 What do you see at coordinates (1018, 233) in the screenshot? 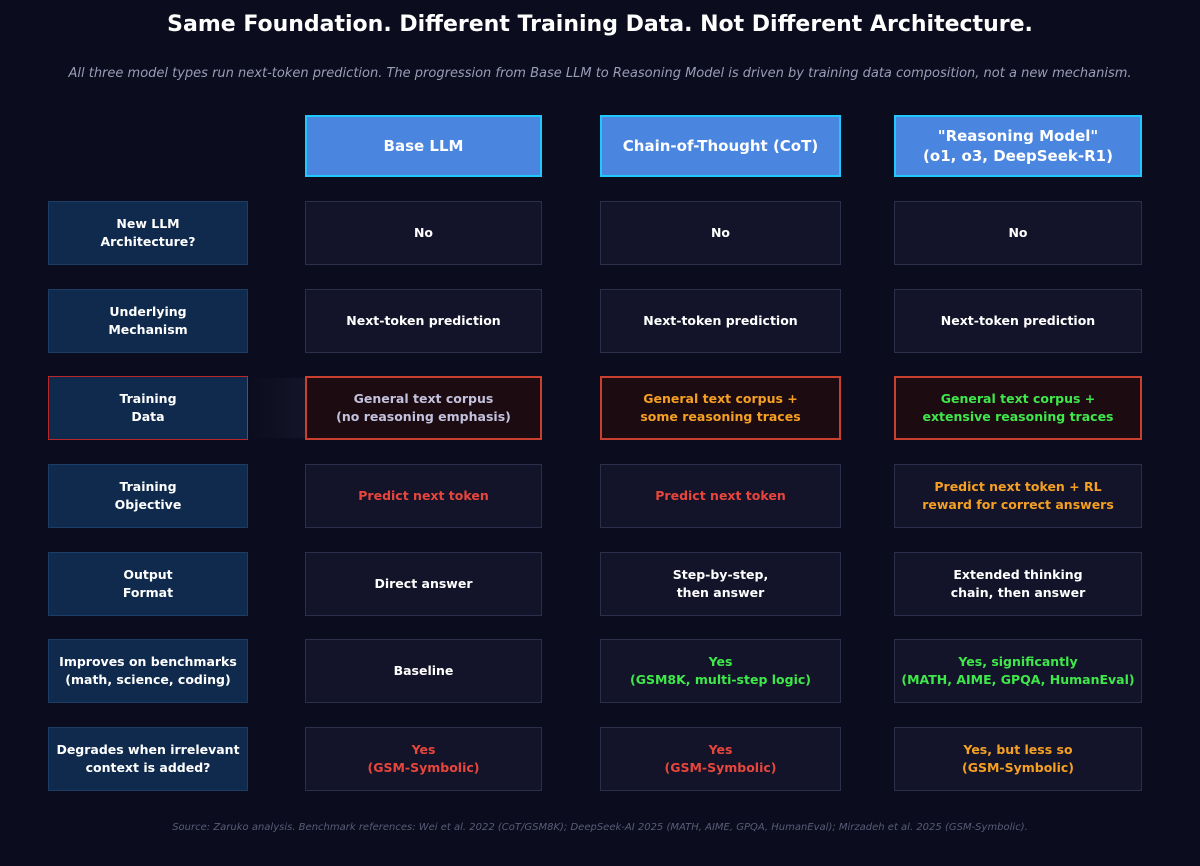
I see `cell-architecture-reasoning: No` at bounding box center [1018, 233].